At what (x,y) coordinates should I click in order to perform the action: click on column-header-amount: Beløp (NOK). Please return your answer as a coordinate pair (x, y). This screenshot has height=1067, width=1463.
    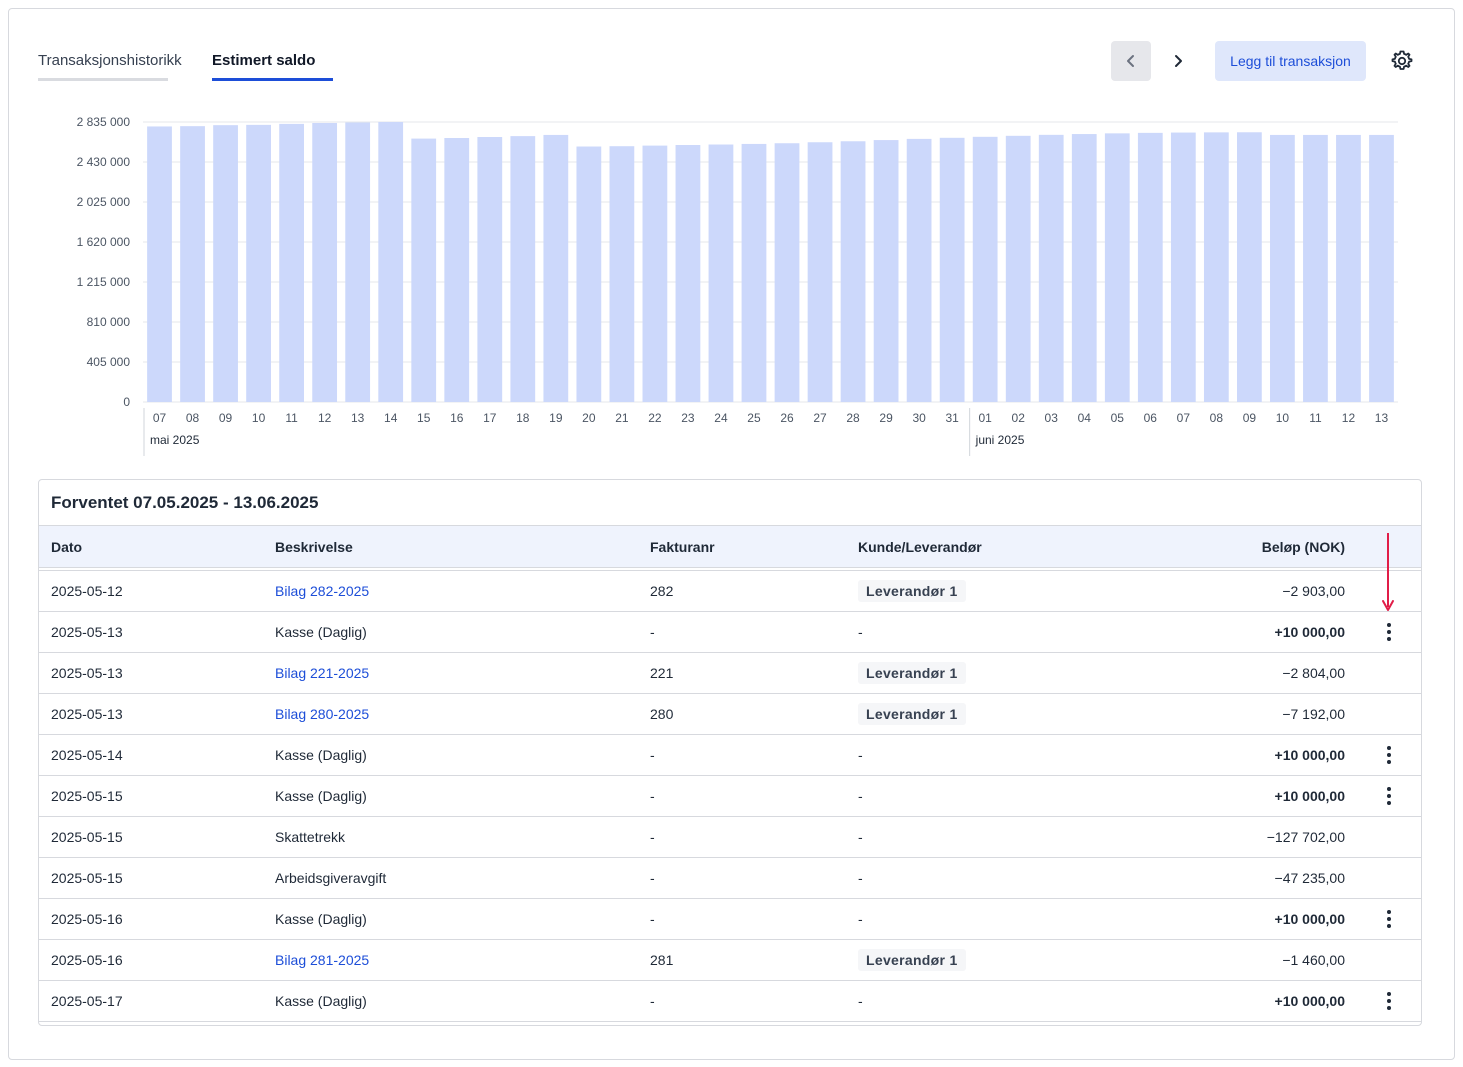
    Looking at the image, I should click on (1303, 546).